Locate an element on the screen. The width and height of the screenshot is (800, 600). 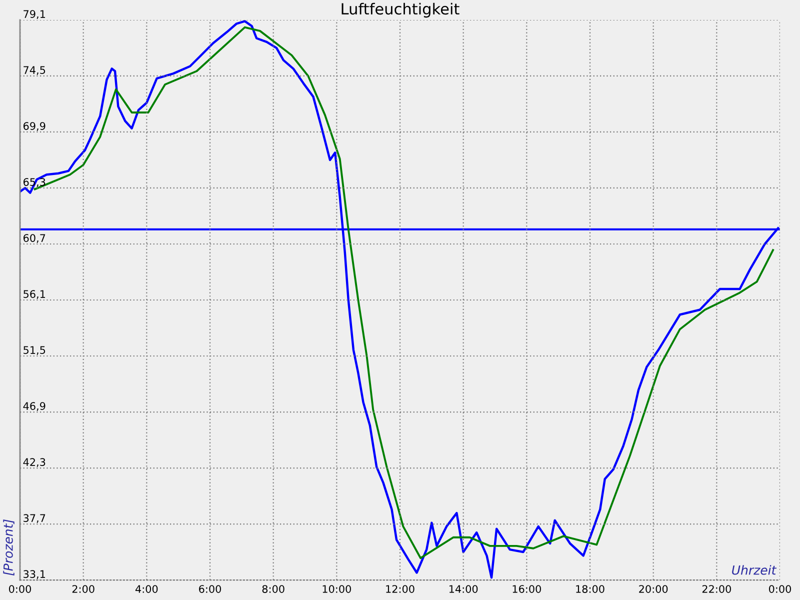
chart-title: Luftfeuchtigkeit is located at coordinates (401, 10).